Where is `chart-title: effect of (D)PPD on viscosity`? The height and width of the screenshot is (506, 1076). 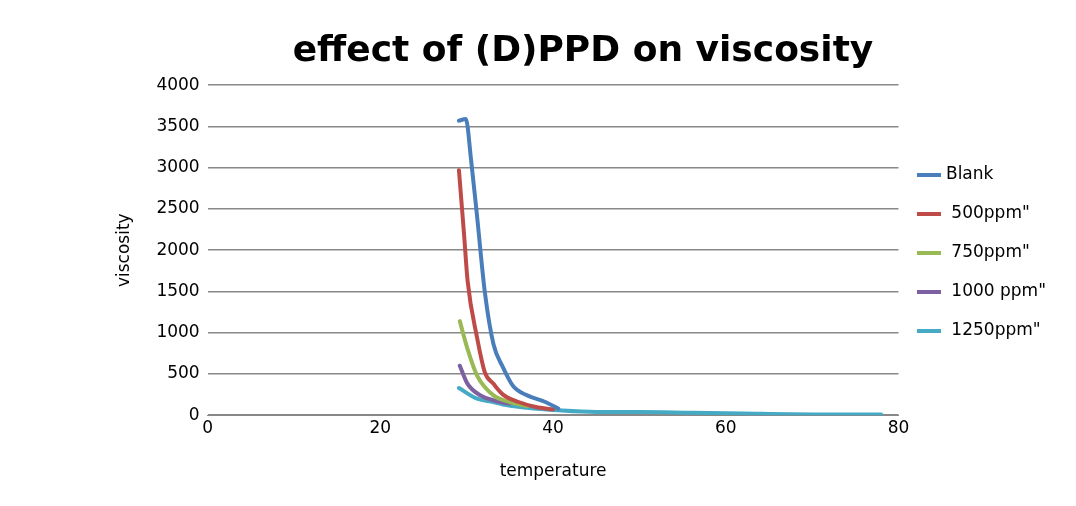 chart-title: effect of (D)PPD on viscosity is located at coordinates (583, 48).